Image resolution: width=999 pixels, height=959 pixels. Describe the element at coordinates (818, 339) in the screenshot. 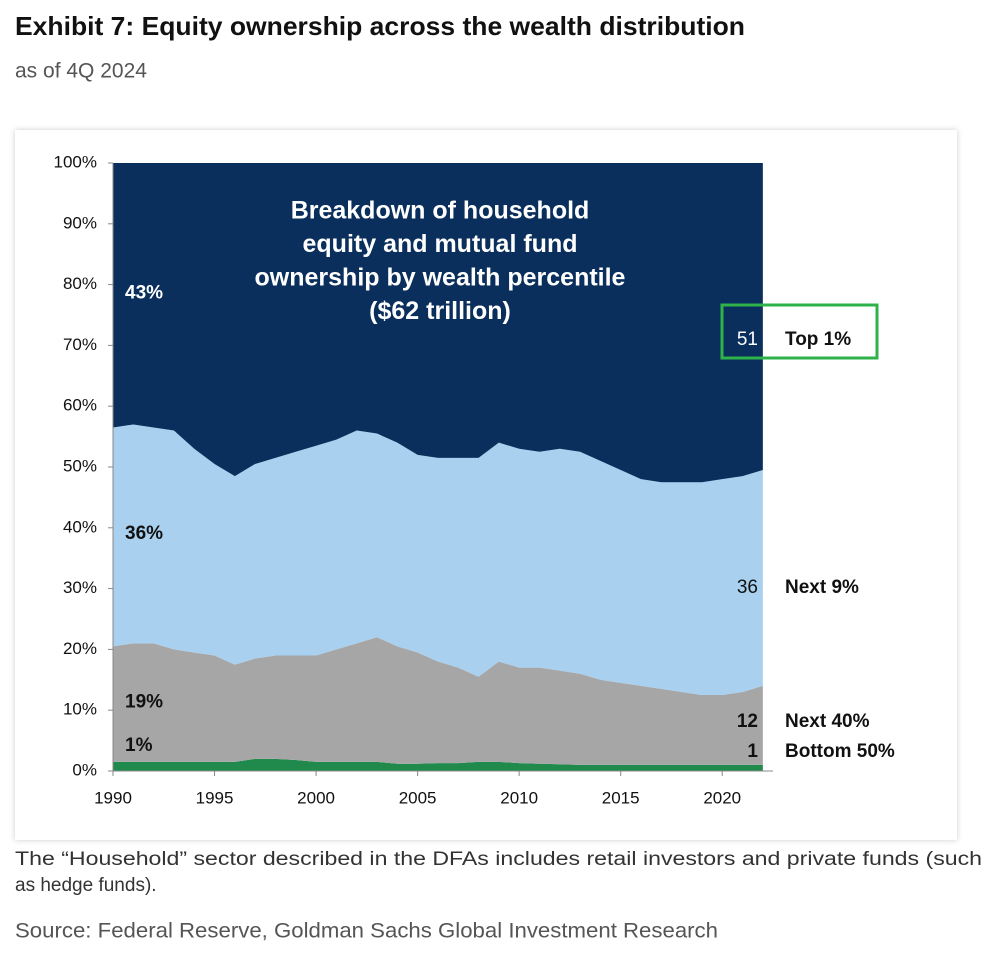

I see `legend-label: Top 1%` at that location.